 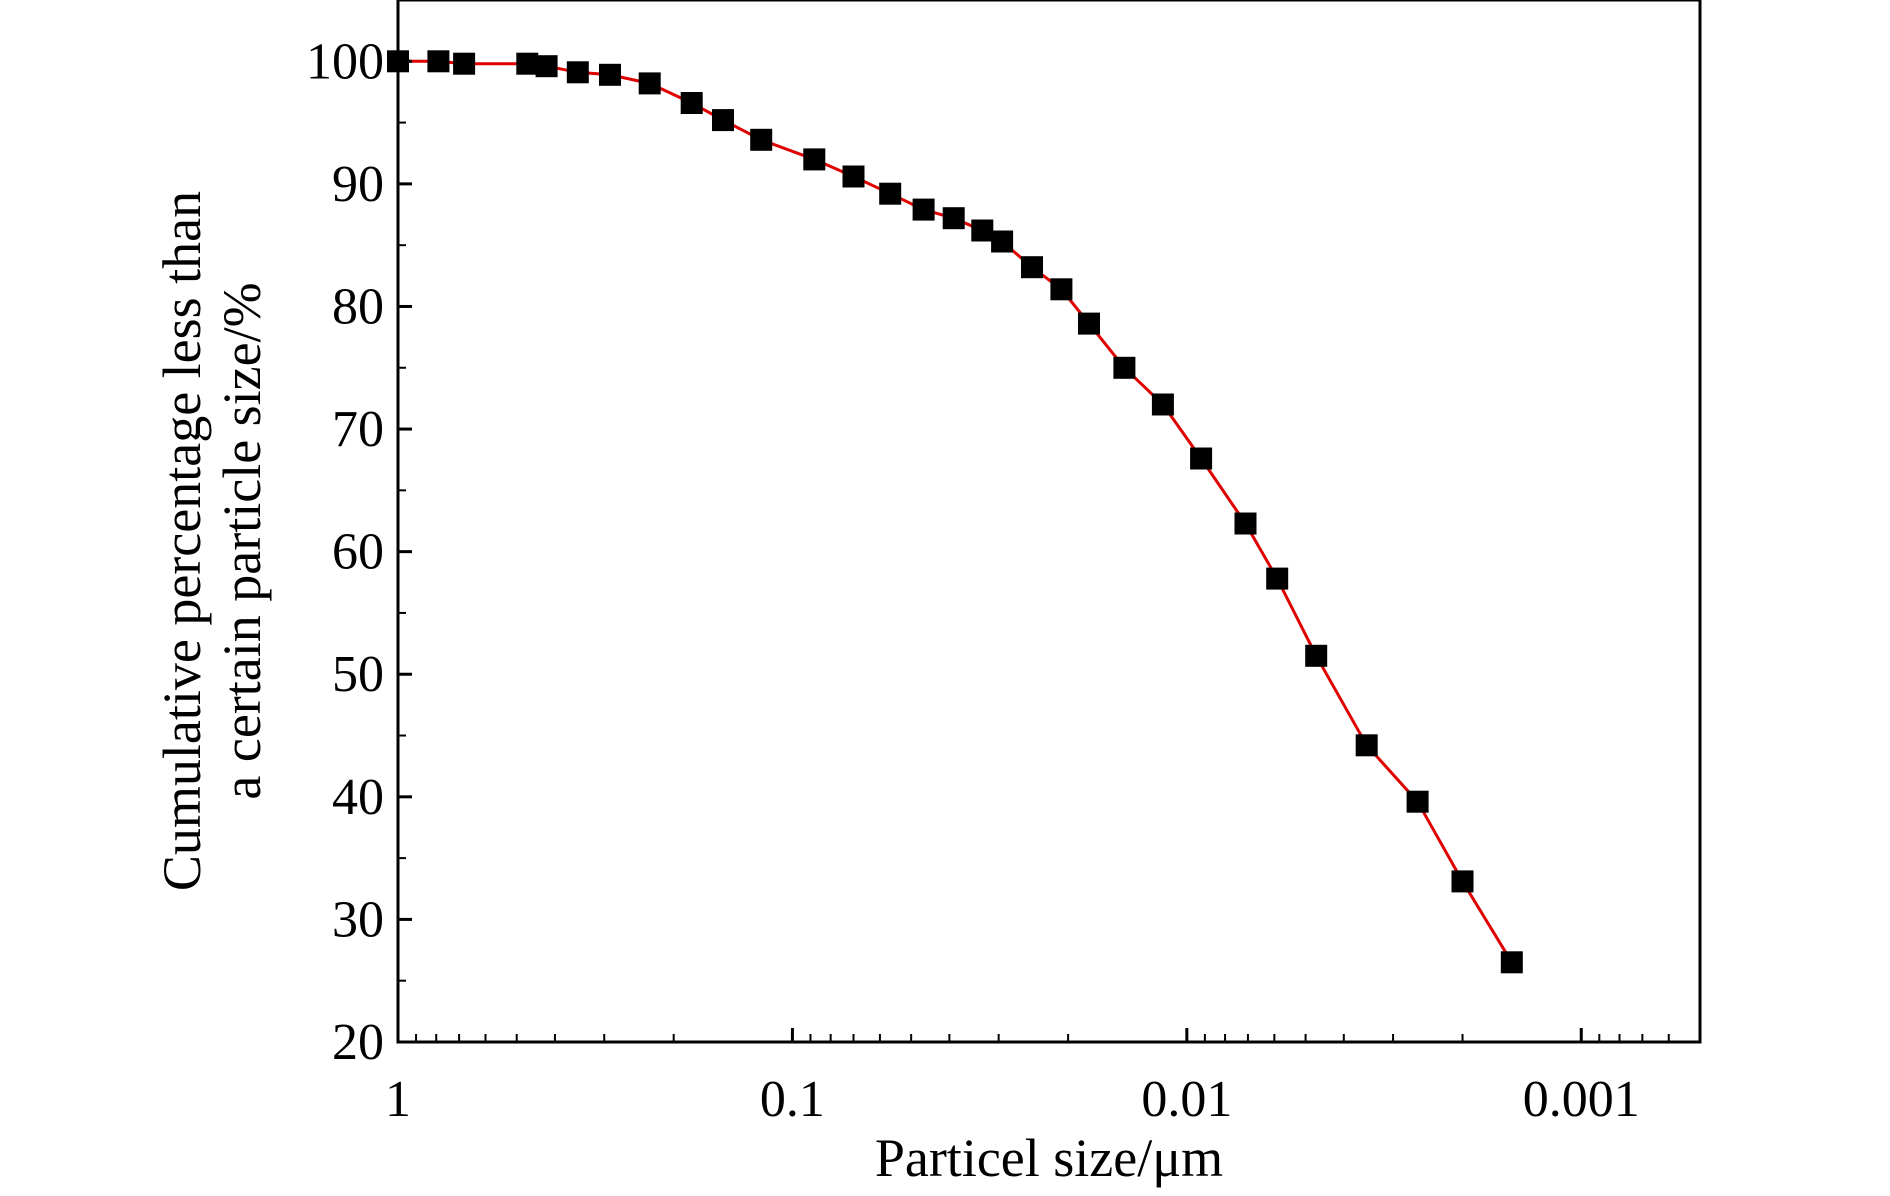 I want to click on y-tick-label: 90, so click(x=358, y=184).